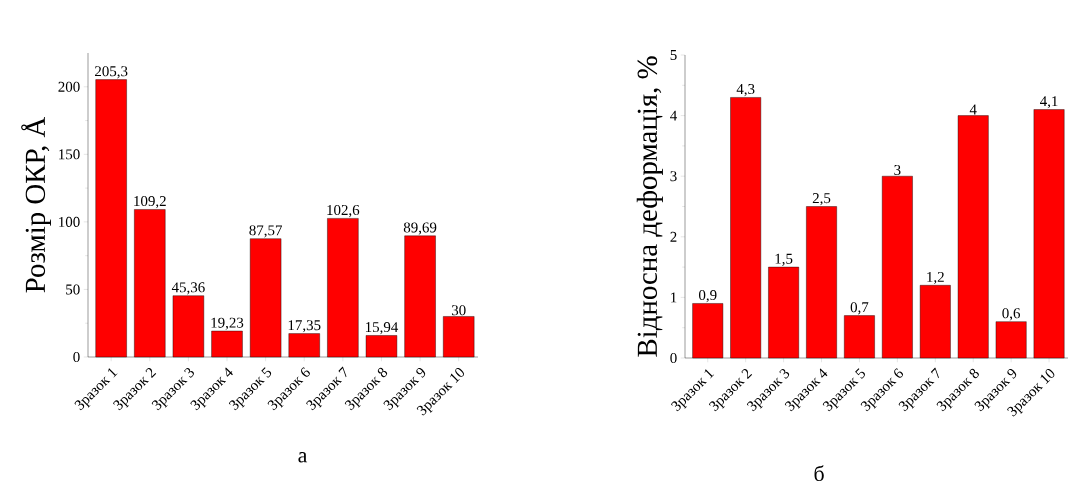  What do you see at coordinates (69, 221) in the screenshot?
I see `y-tick-label: 100` at bounding box center [69, 221].